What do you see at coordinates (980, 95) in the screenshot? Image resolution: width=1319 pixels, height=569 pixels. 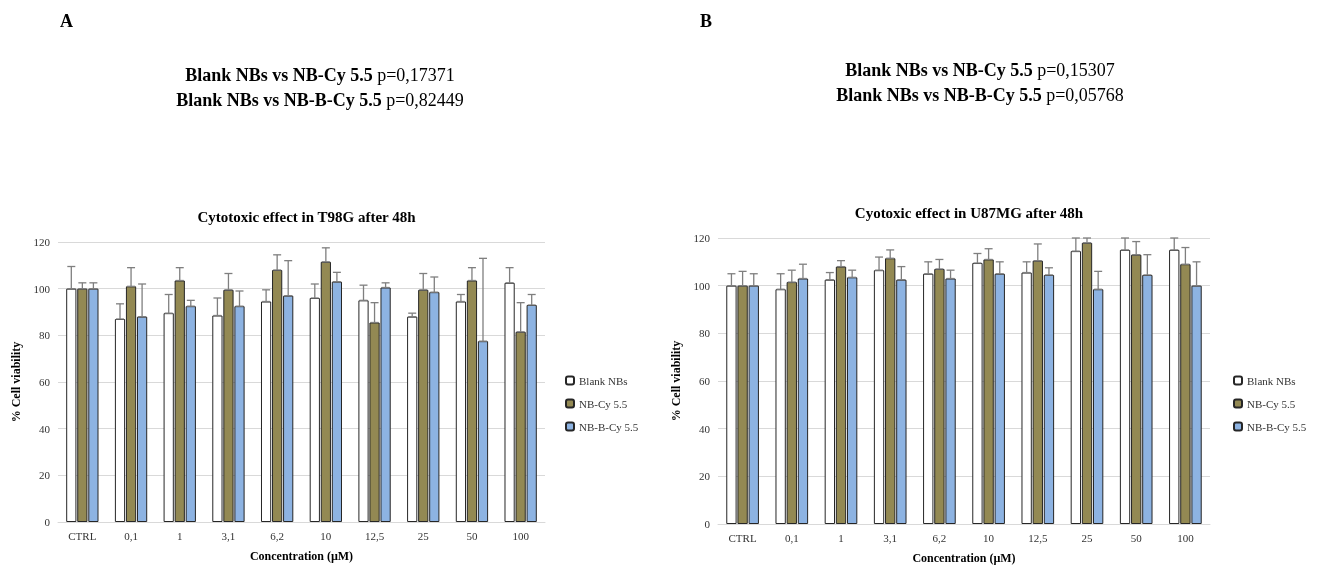 I see `text: Blank NBs vs NB-B-Cy 5.5 p=0,05768` at bounding box center [980, 95].